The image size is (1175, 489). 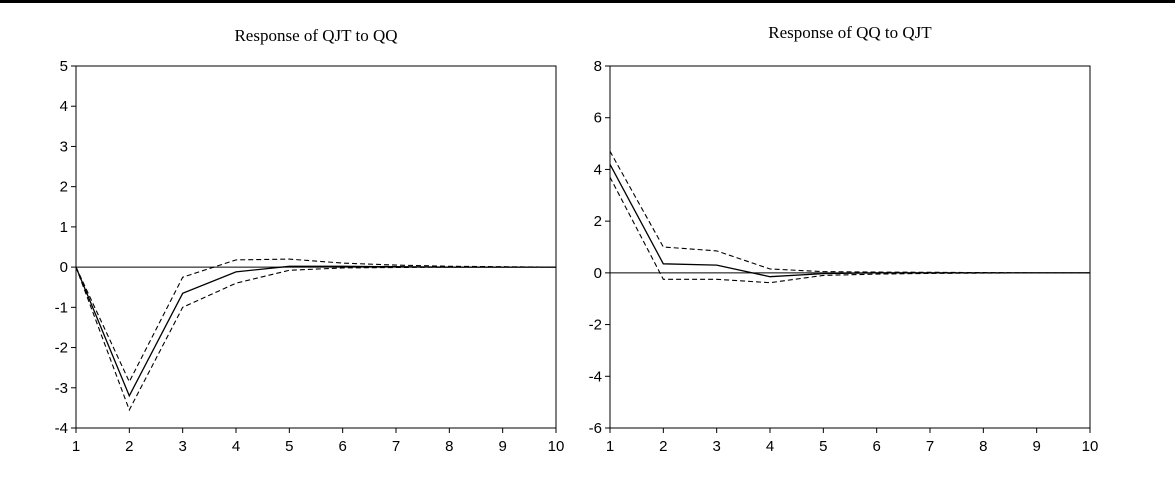 What do you see at coordinates (587, 1) in the screenshot?
I see `top-rule` at bounding box center [587, 1].